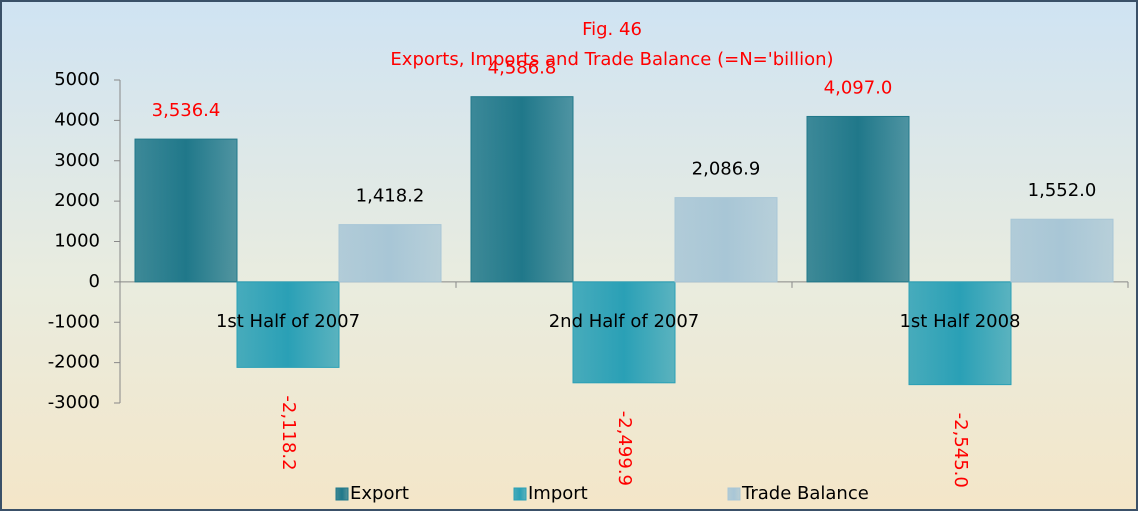 Image resolution: width=1138 pixels, height=515 pixels. What do you see at coordinates (77, 119) in the screenshot?
I see `y-tick-label: 4000` at bounding box center [77, 119].